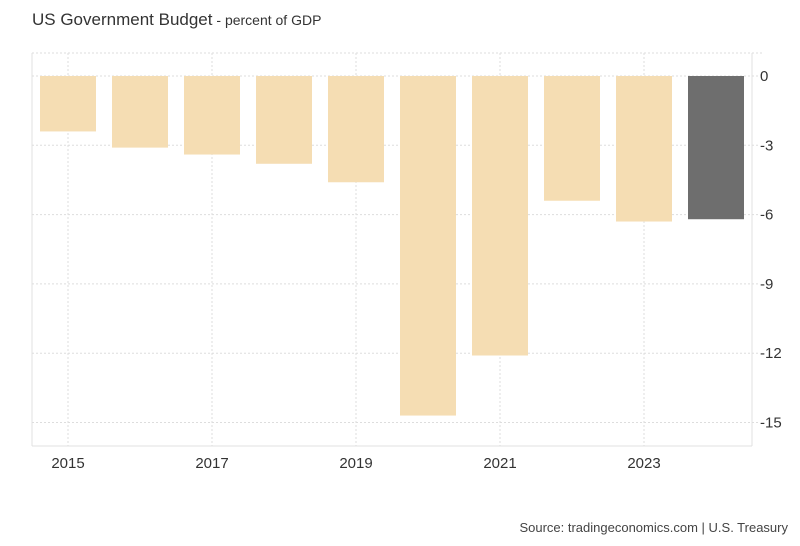 Image resolution: width=800 pixels, height=546 pixels. Describe the element at coordinates (771, 353) in the screenshot. I see `y-tick-label: -12` at that location.